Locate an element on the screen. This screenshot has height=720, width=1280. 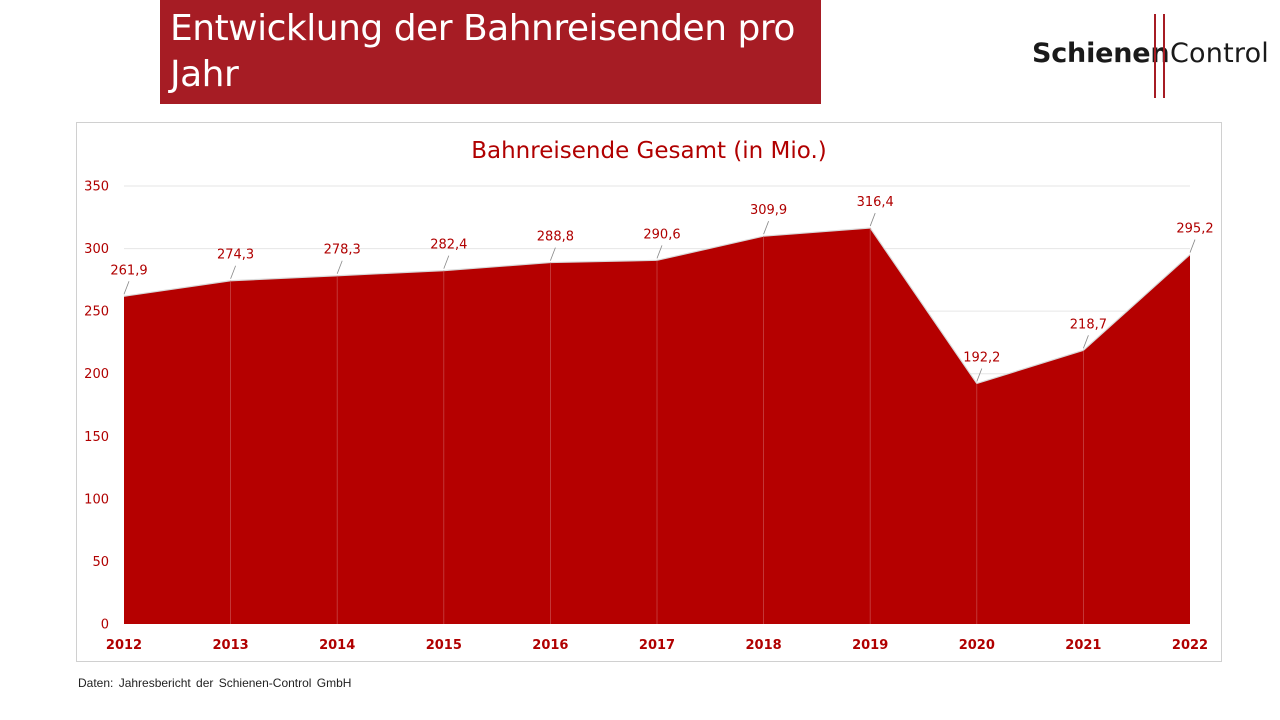
y-tick-label: 200 is located at coordinates (96, 374).